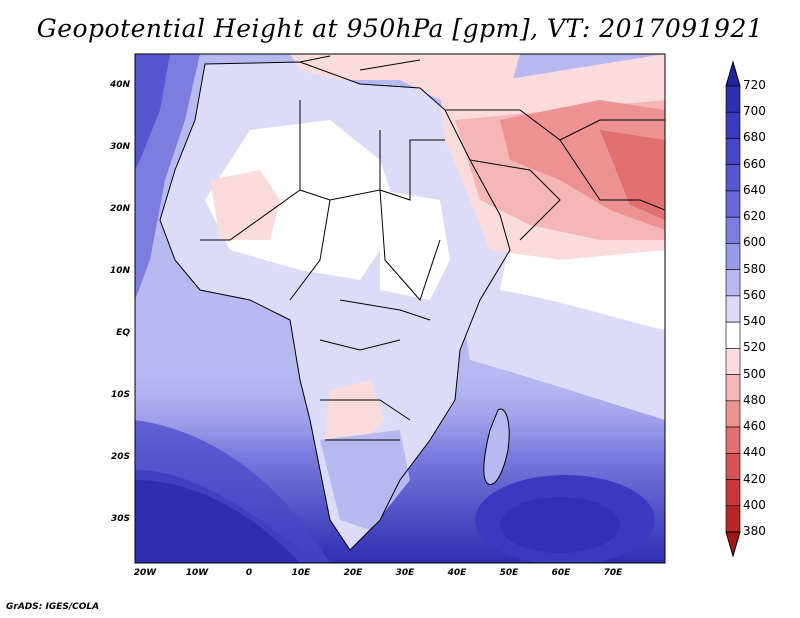 This screenshot has width=800, height=618. I want to click on east-africa-white-field, so click(415, 245).